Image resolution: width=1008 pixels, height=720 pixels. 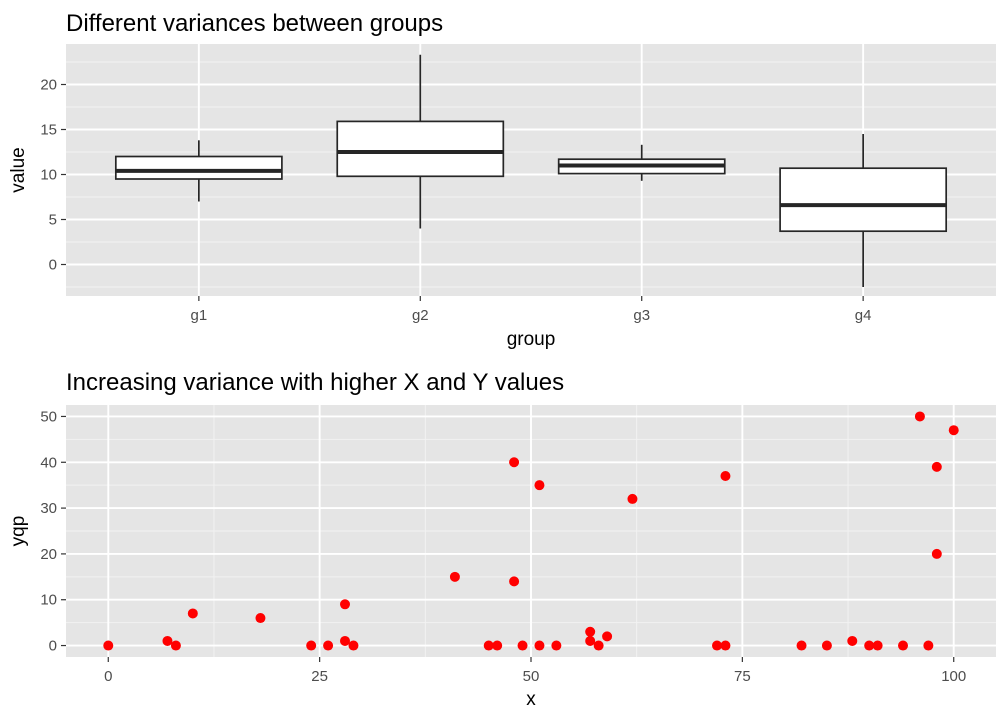 What do you see at coordinates (53, 531) in the screenshot?
I see `scatter-y-ticks: 0 10 20 30 40 50` at bounding box center [53, 531].